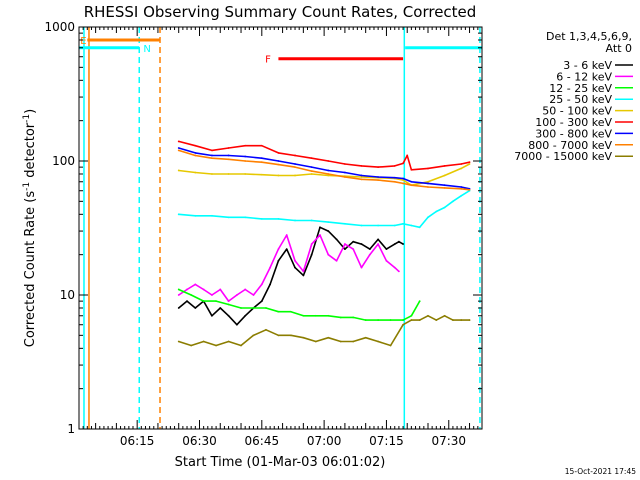  What do you see at coordinates (573, 122) in the screenshot?
I see `legend-label: 100 - 300 keV` at bounding box center [573, 122].